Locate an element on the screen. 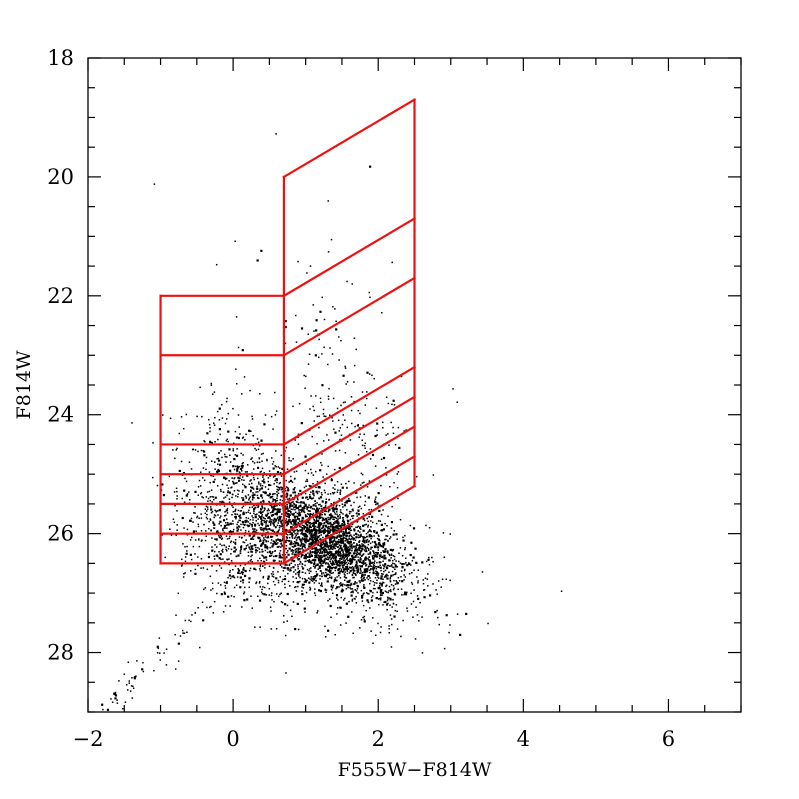 Image resolution: width=799 pixels, height=799 pixels. right-box-slanted-divider is located at coordinates (349, 138).